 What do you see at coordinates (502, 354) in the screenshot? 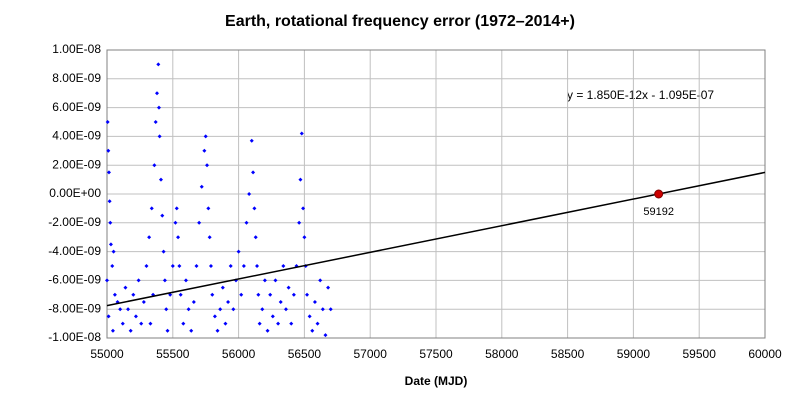
I see `x-tick-label: 58000` at bounding box center [502, 354].